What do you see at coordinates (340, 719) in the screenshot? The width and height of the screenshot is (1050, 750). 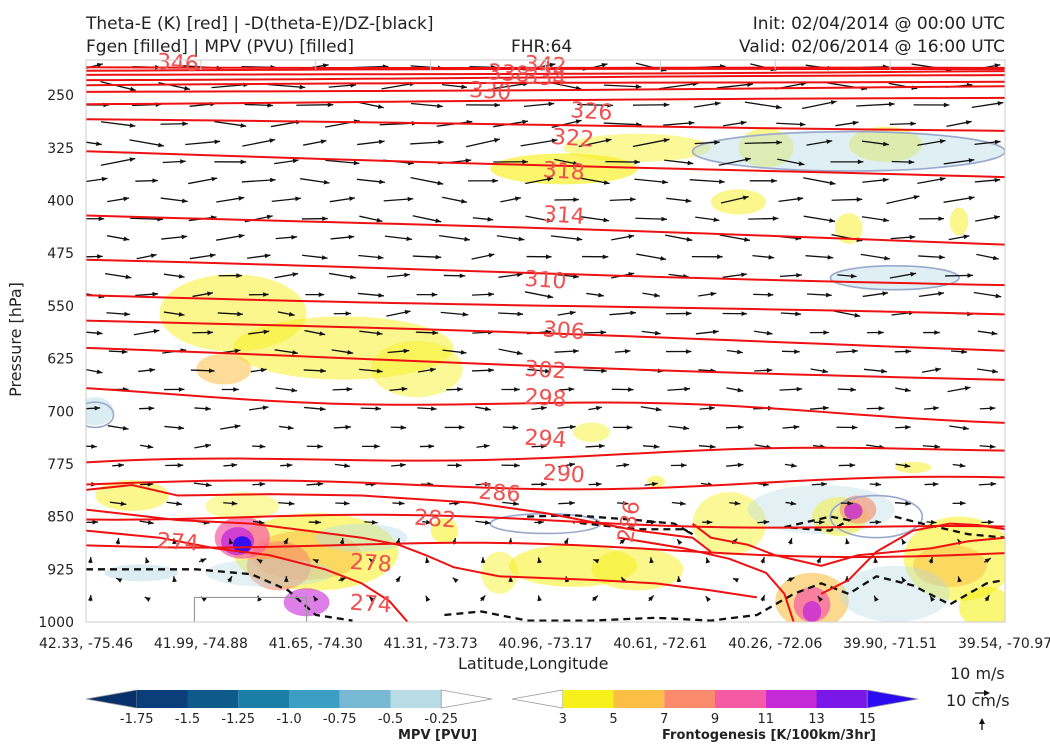 I see `mpv-colorbar-tick-label: -0.75` at bounding box center [340, 719].